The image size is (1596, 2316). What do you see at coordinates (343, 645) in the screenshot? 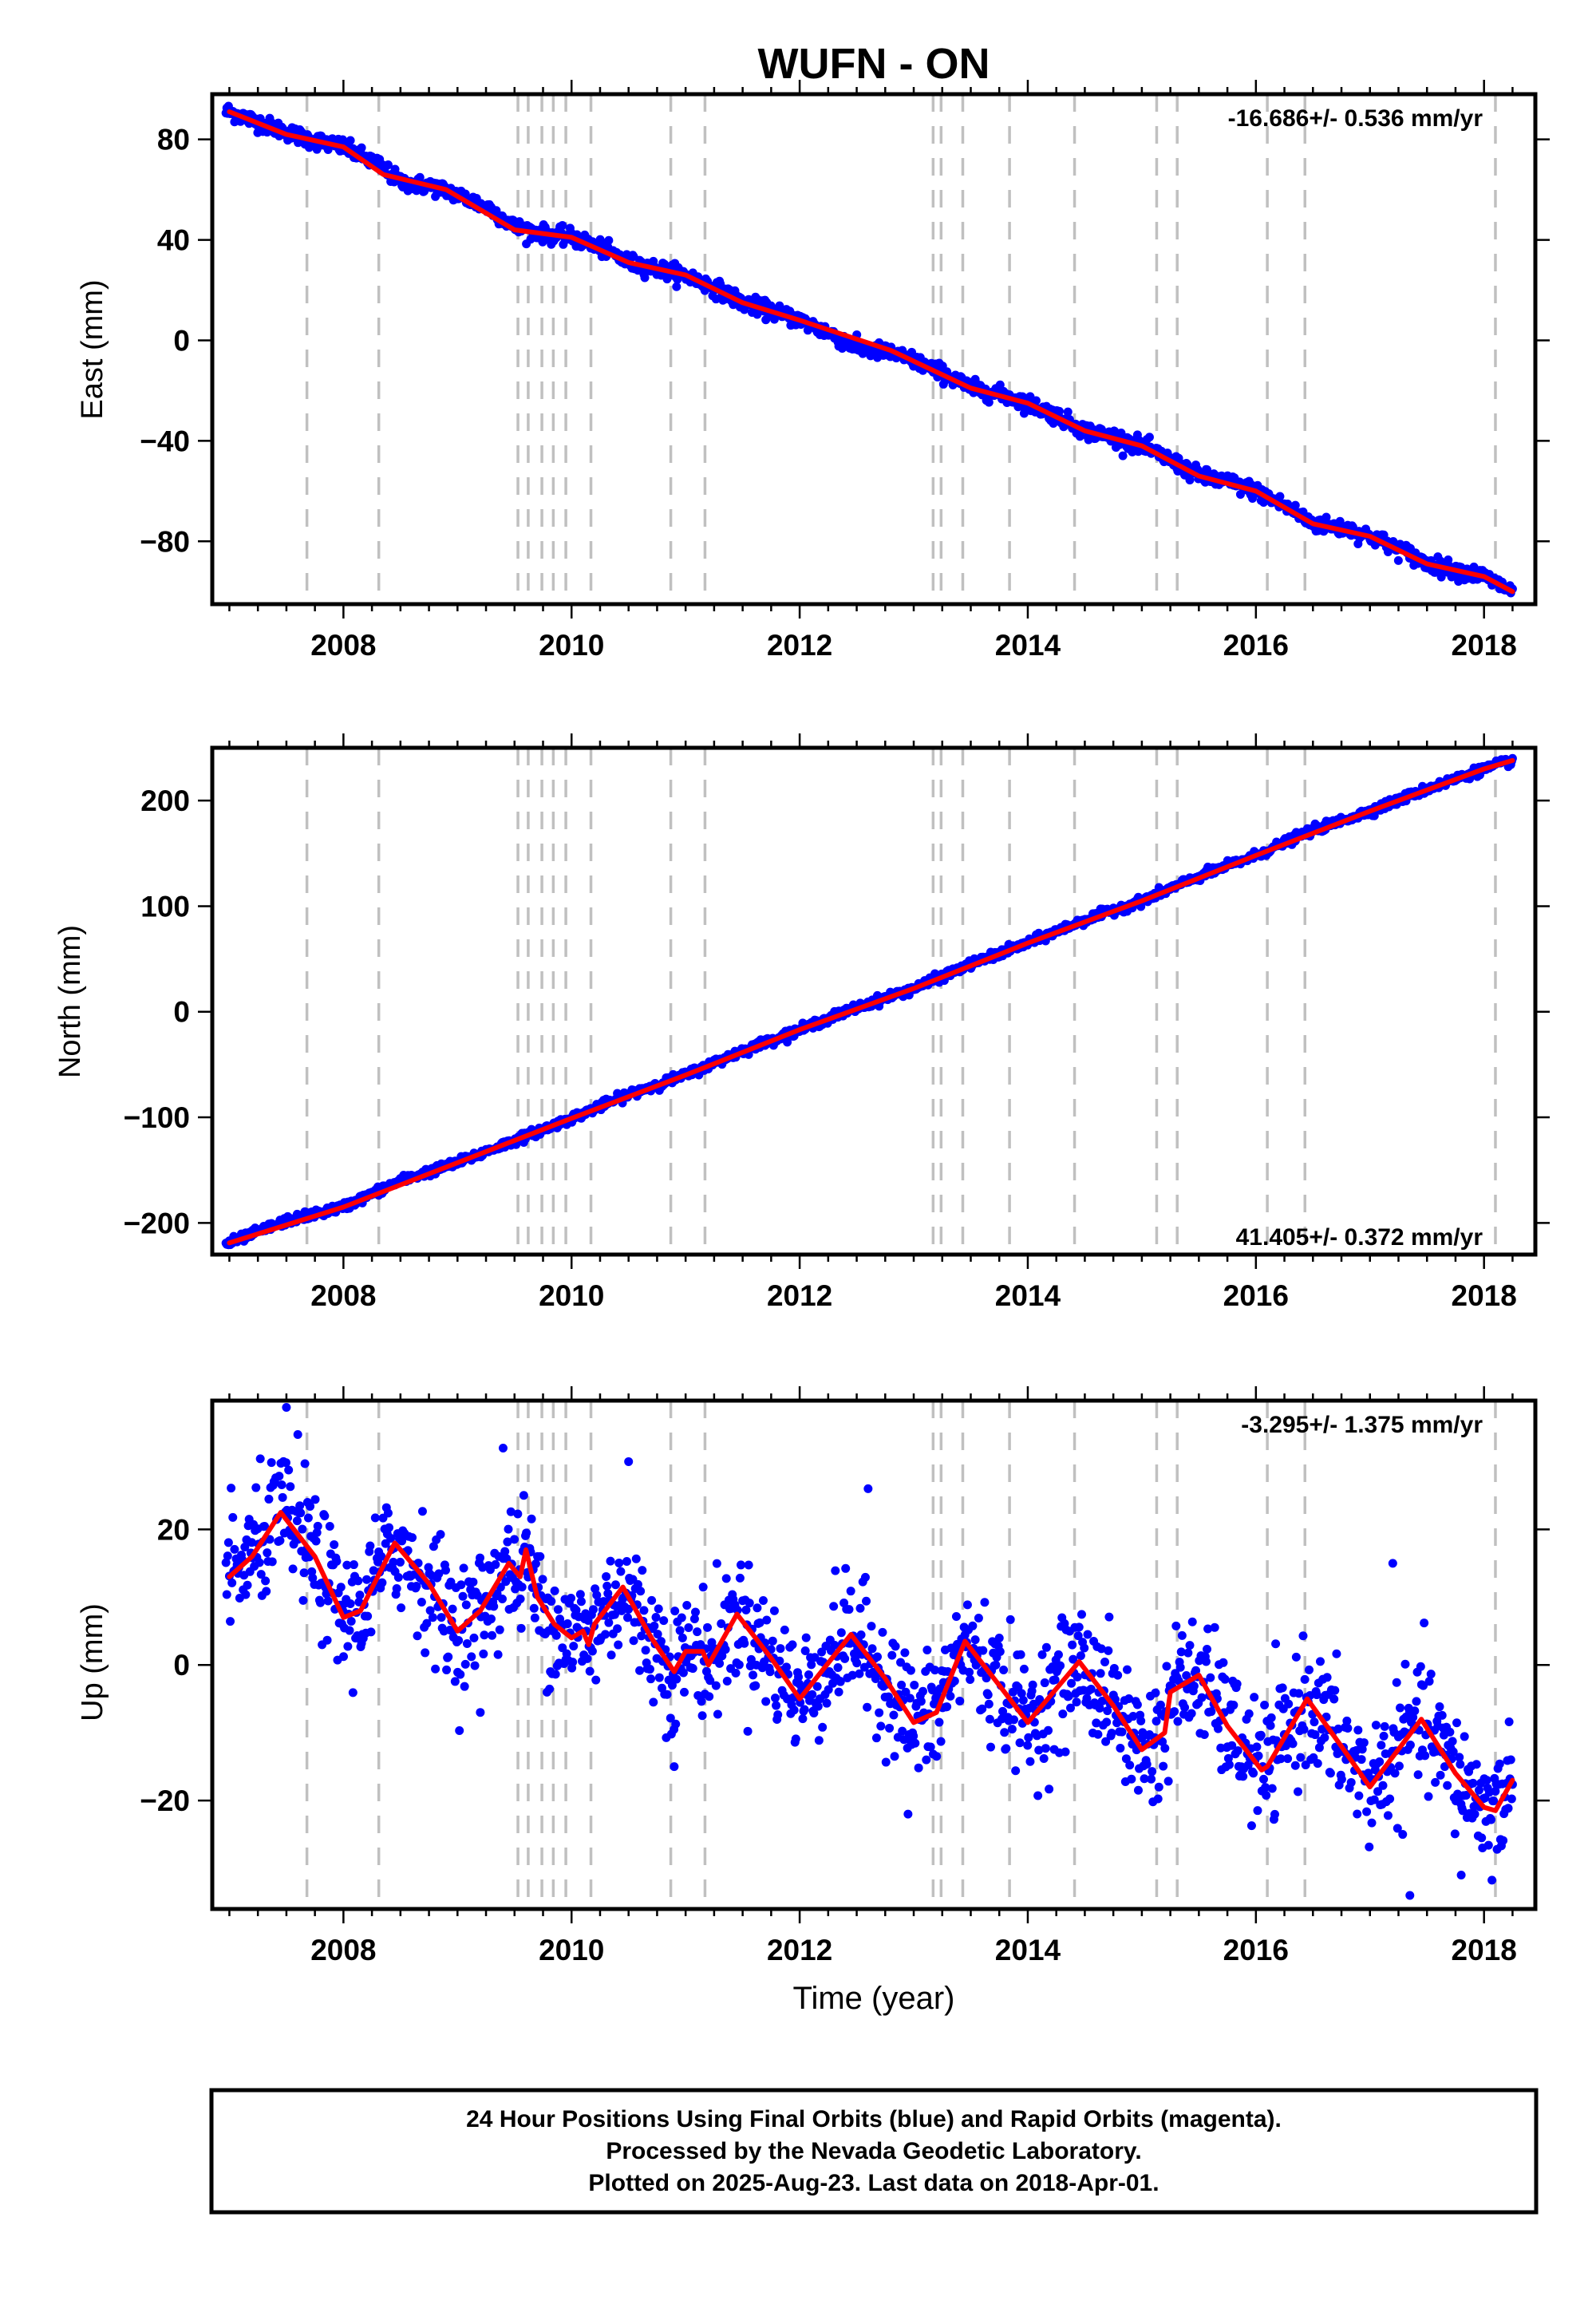
I see `east-x-tick-label: 2008` at bounding box center [343, 645].